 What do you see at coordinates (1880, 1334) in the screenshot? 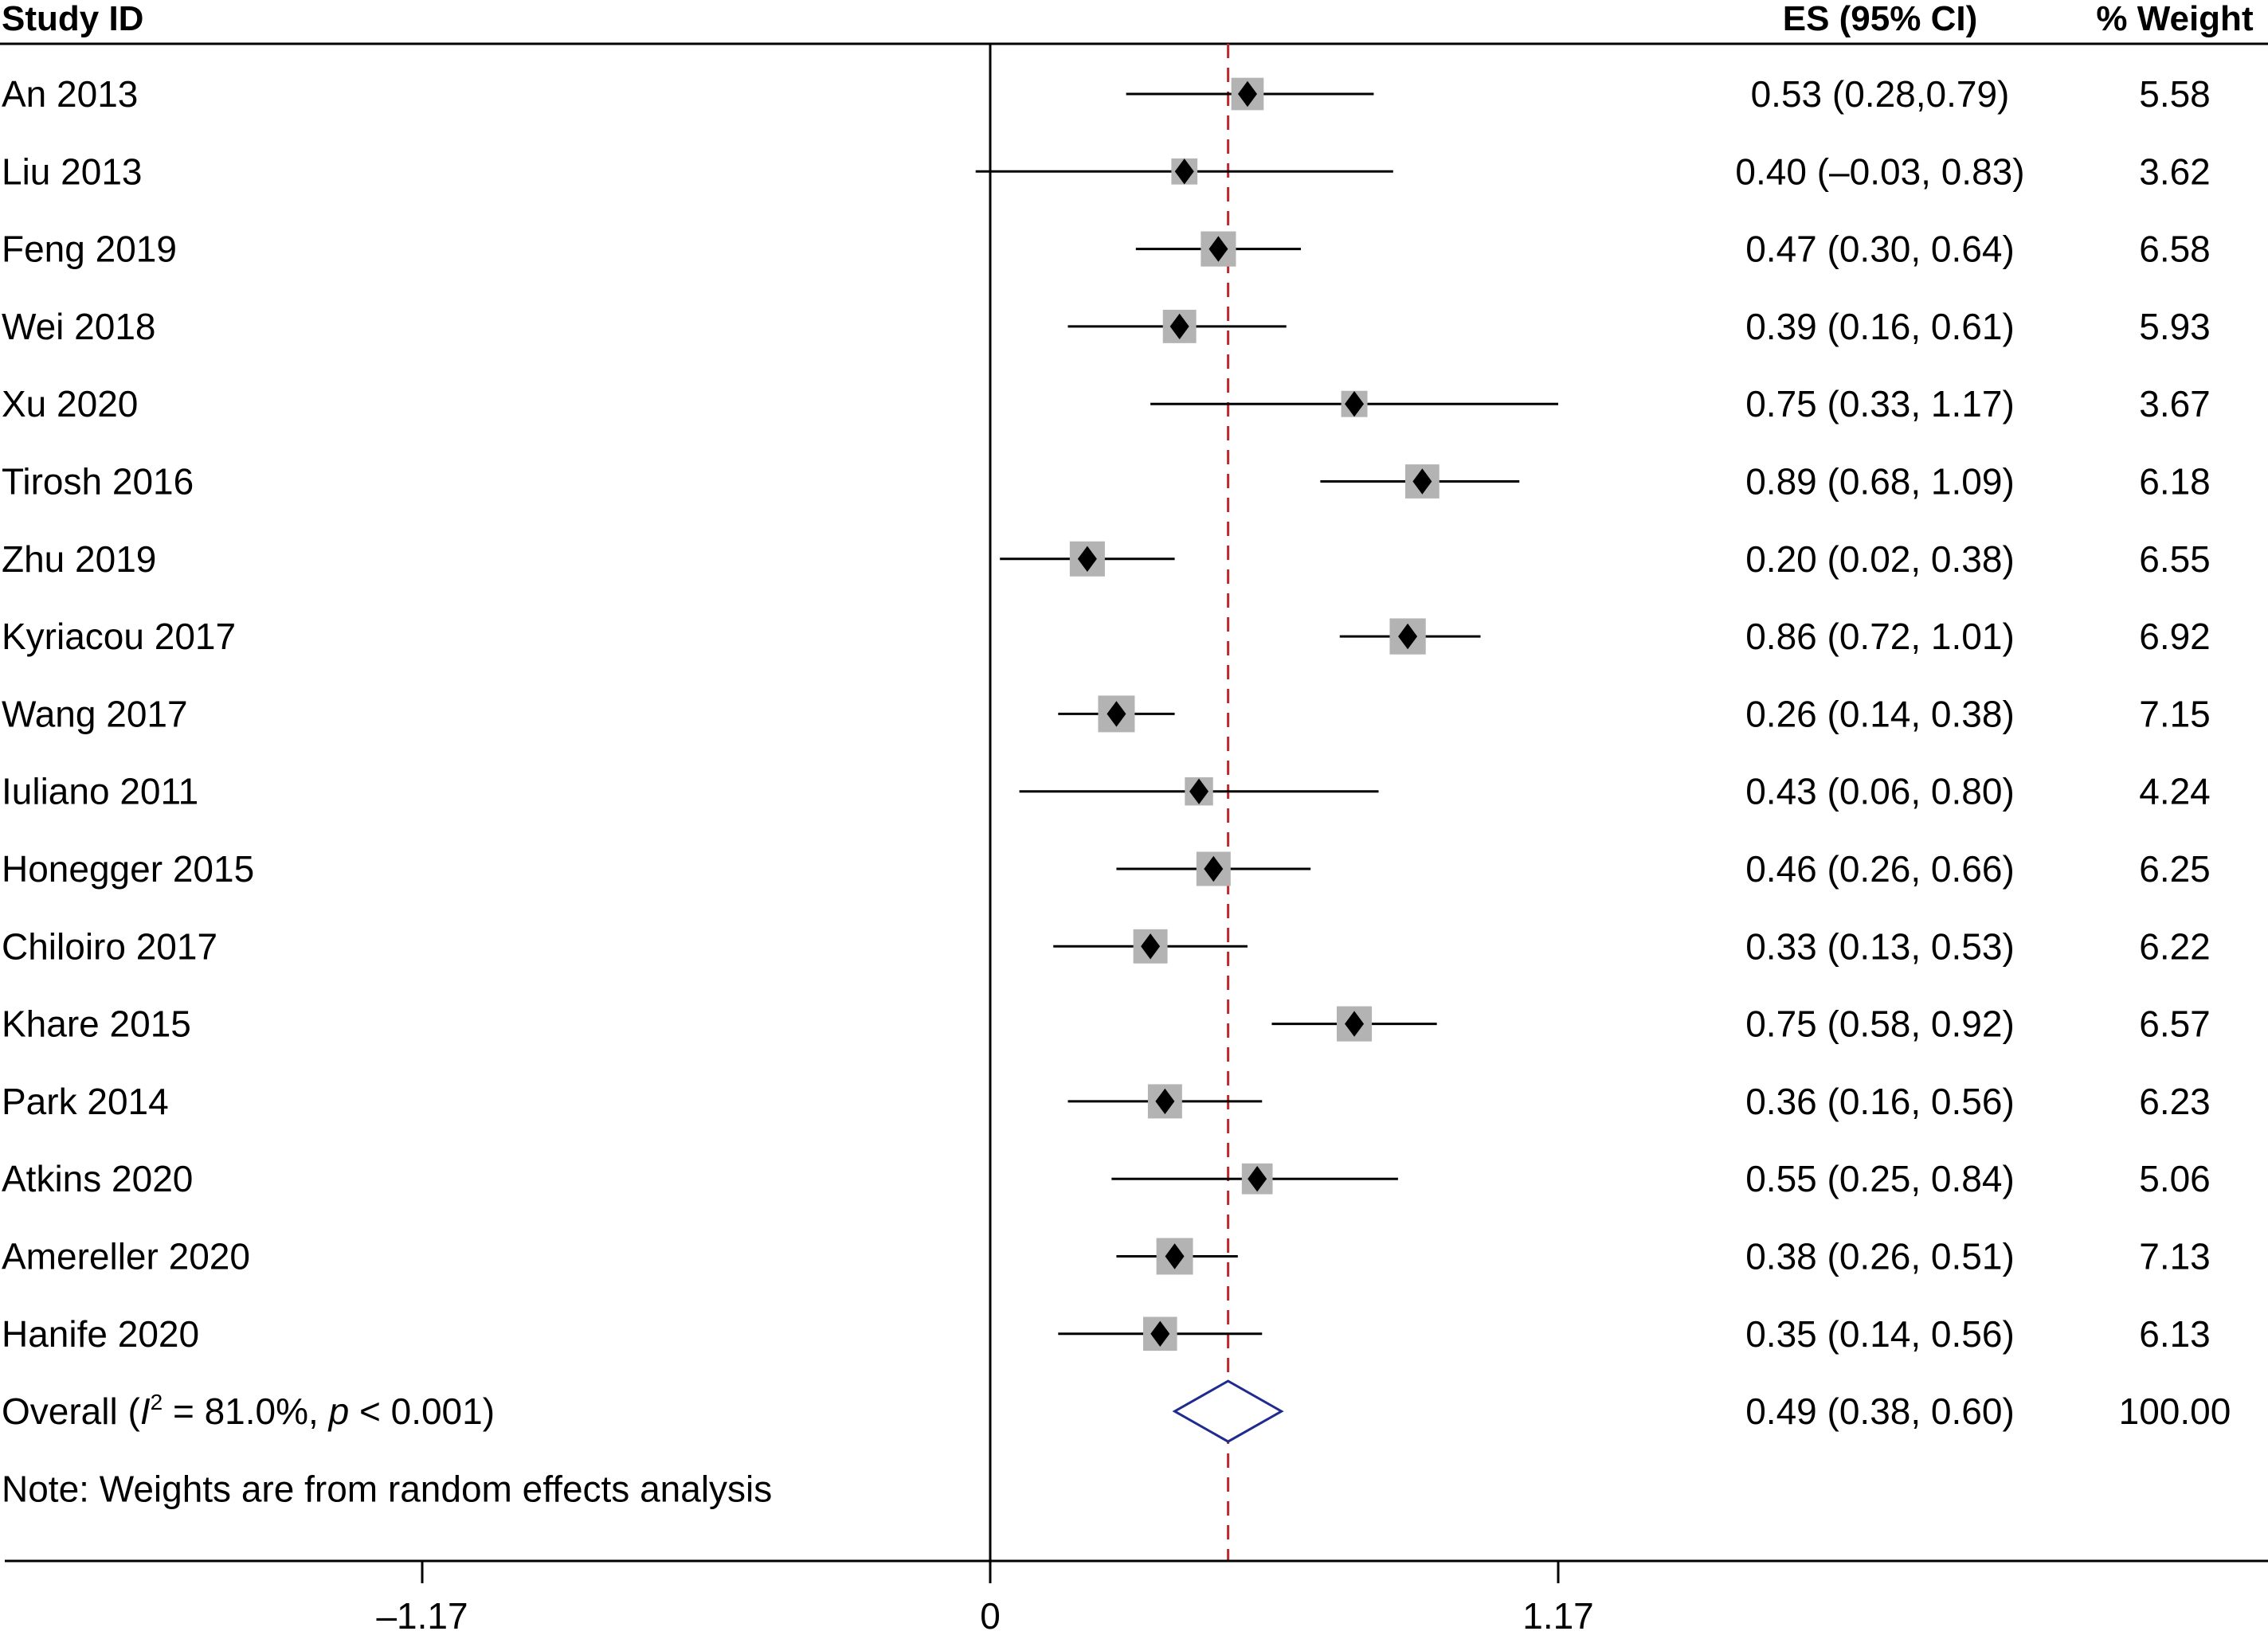
I see `study-es-ci: 0.35 (0.14, 0.56)` at bounding box center [1880, 1334].